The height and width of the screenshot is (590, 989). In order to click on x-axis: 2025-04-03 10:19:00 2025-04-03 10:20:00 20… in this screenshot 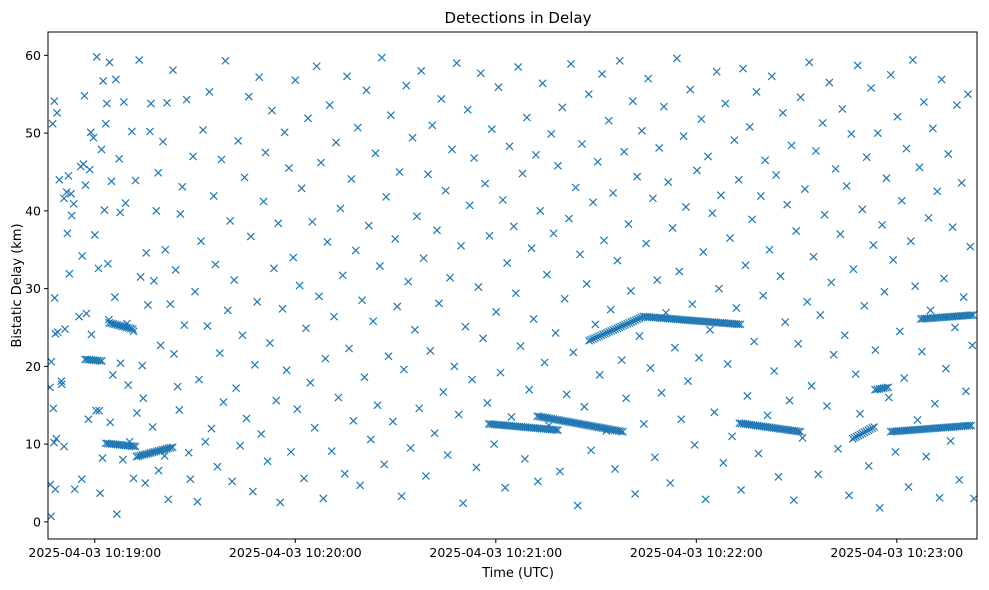, I will do `click(495, 549)`.